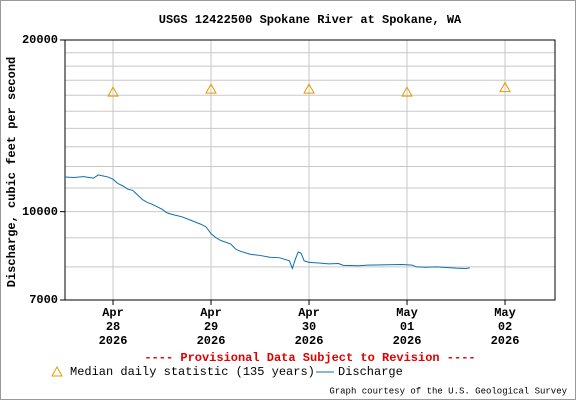 The height and width of the screenshot is (400, 576). I want to click on legend-symbol, so click(57, 371).